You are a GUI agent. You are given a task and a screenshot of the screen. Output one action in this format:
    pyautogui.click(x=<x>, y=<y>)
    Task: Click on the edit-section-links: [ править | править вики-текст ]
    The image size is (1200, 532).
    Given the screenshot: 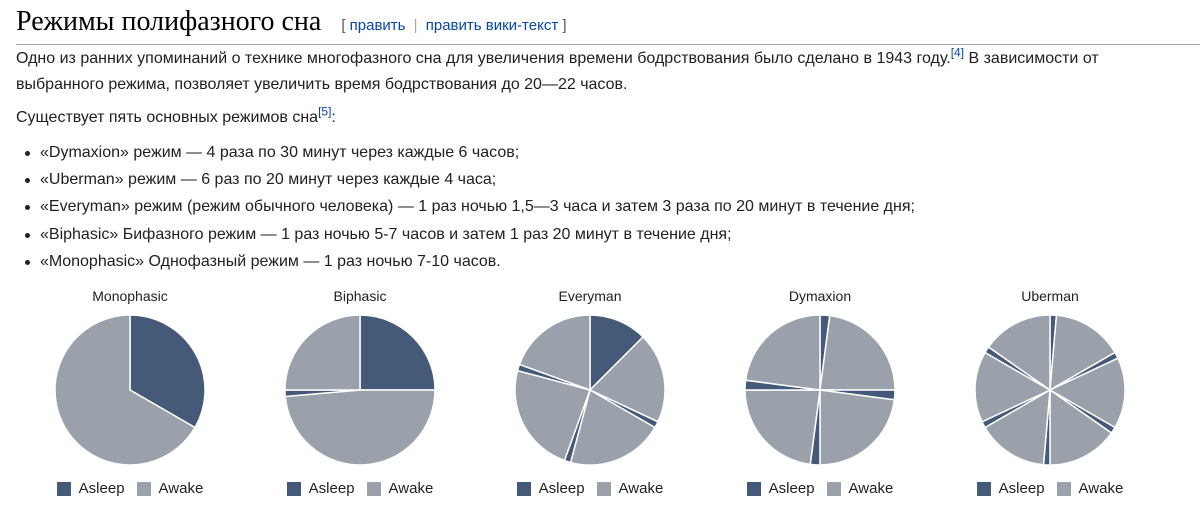 What is the action you would take?
    pyautogui.click(x=453, y=25)
    